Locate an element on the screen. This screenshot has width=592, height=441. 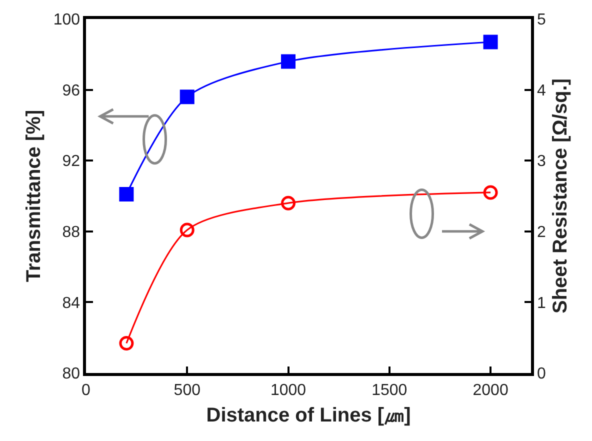
y2-axis-title: Sheet Resistance [Ω/sq.] is located at coordinates (560, 196).